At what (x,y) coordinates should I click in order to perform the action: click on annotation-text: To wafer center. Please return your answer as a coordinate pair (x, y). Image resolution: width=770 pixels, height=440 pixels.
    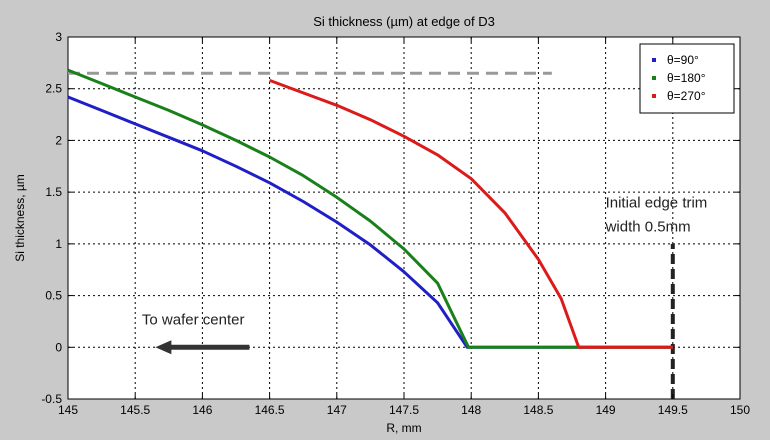
    Looking at the image, I should click on (193, 320).